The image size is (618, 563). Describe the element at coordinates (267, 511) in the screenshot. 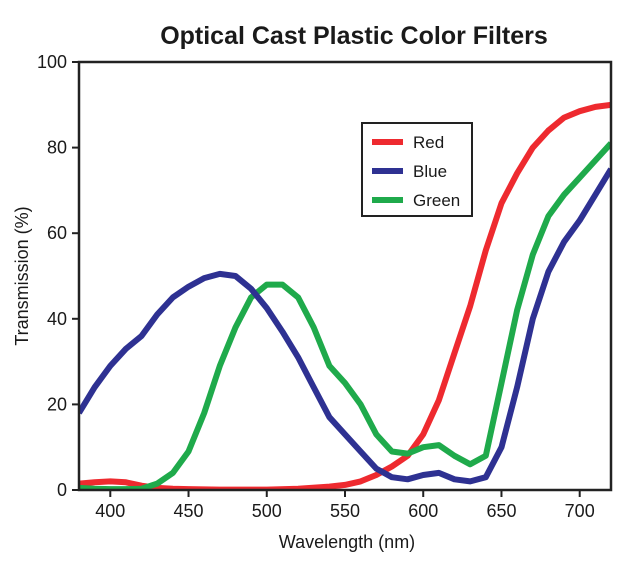

I see `x-tick-label: 500` at that location.